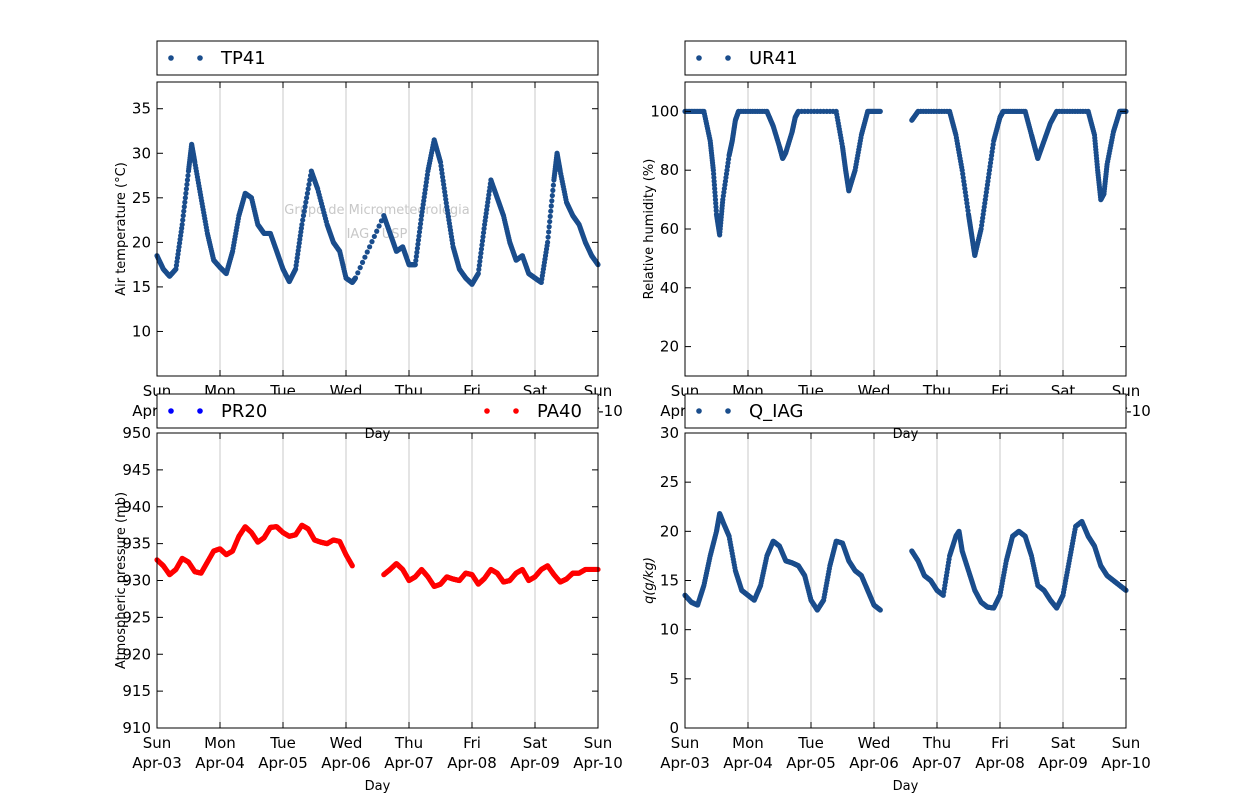 The image size is (1250, 810). I want to click on y-tick-label: 925, so click(136, 617).